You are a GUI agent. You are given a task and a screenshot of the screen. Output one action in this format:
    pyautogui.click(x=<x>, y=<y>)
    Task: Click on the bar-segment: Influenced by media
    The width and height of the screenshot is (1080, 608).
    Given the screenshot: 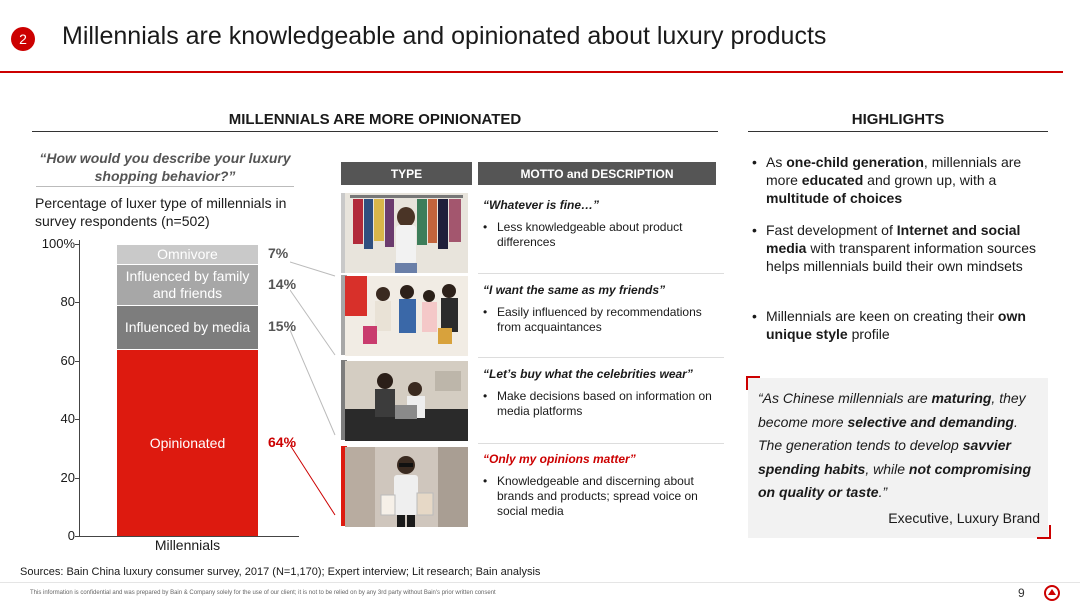 What is the action you would take?
    pyautogui.click(x=187, y=328)
    